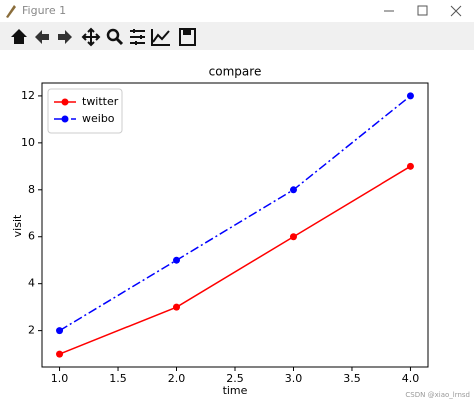  I want to click on zoom-button, so click(115, 37).